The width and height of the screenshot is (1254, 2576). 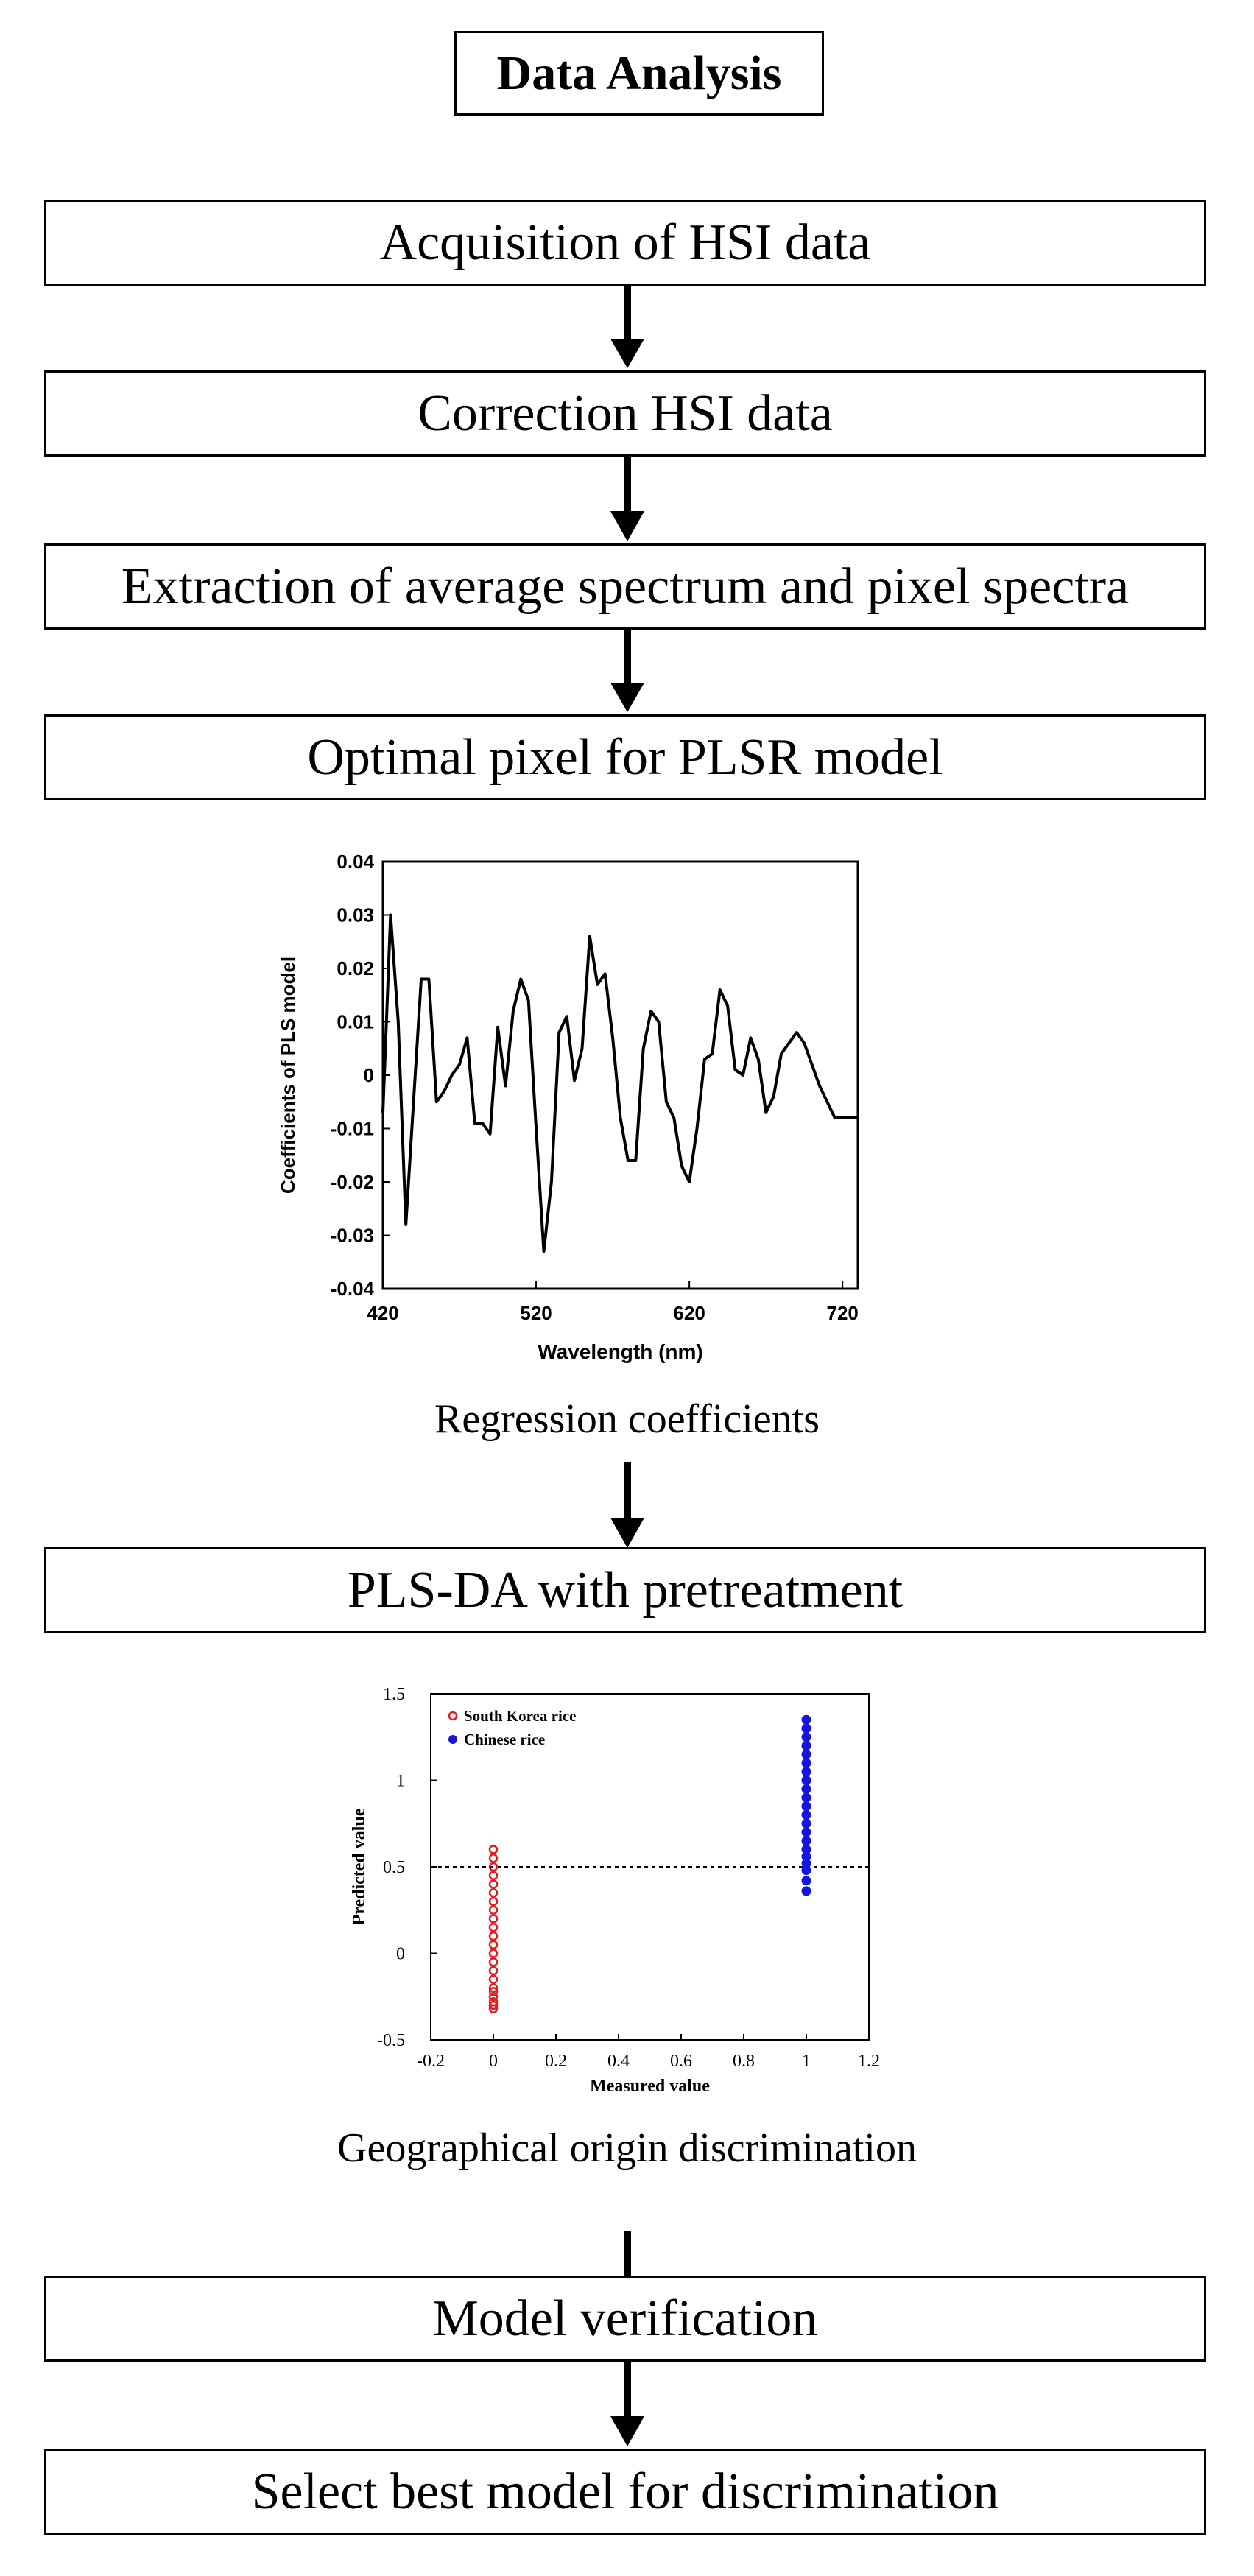 I want to click on x-tick-label: 520, so click(x=536, y=1313).